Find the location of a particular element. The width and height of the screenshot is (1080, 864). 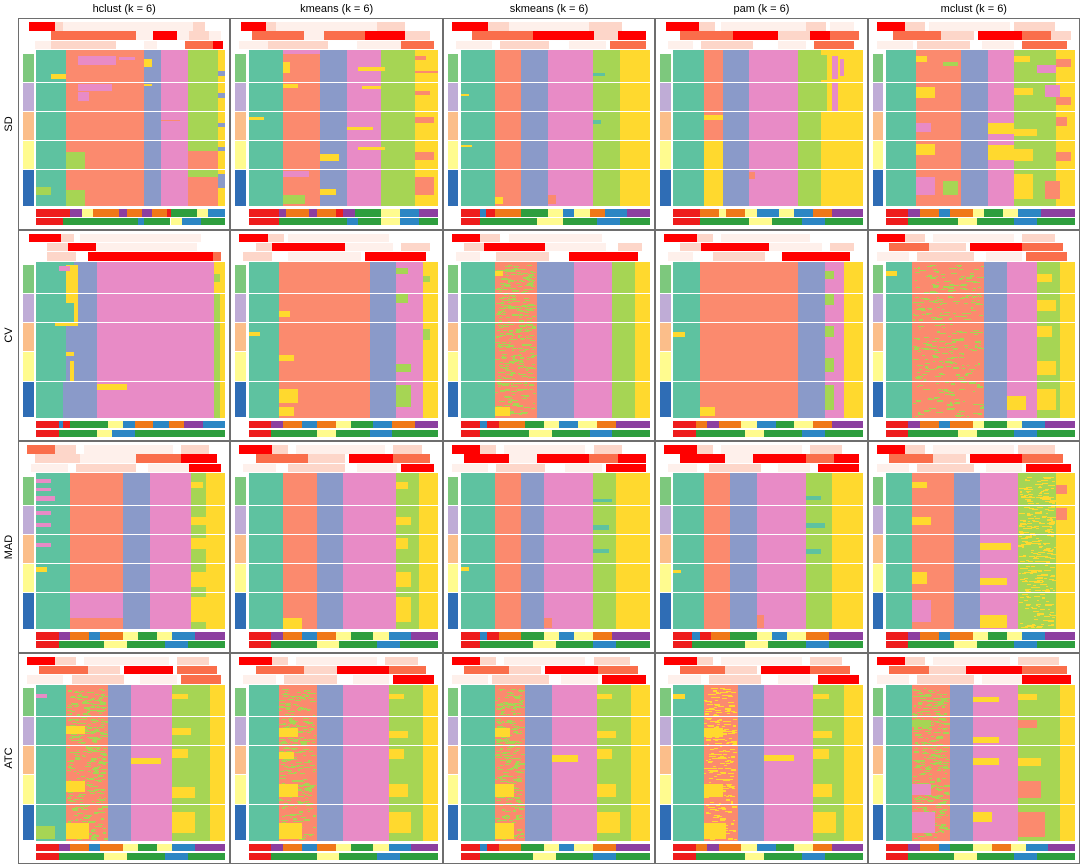

panel-ATC-hclust is located at coordinates (124, 758).